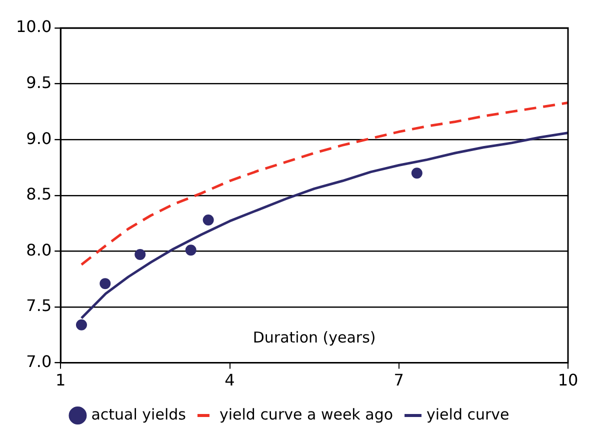  I want to click on y-tick-label: 7.0, so click(39, 361).